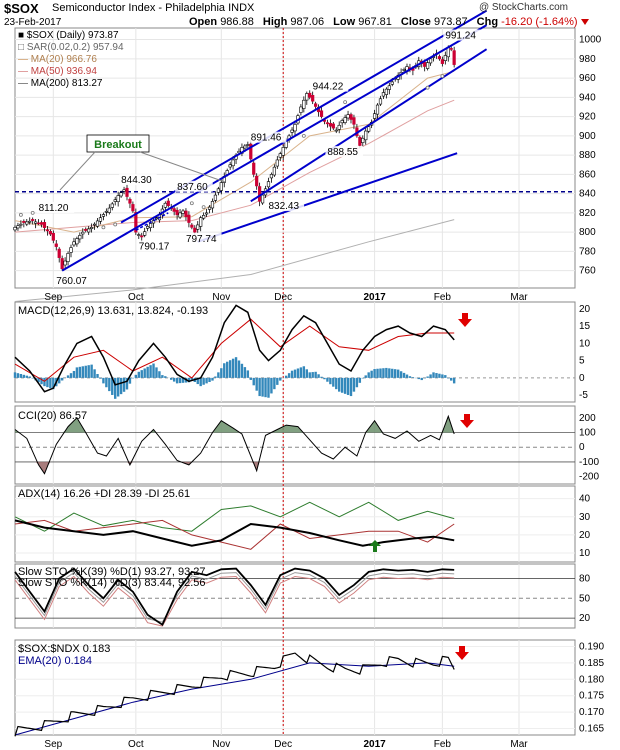  I want to click on high-value: 987.06, so click(307, 22).